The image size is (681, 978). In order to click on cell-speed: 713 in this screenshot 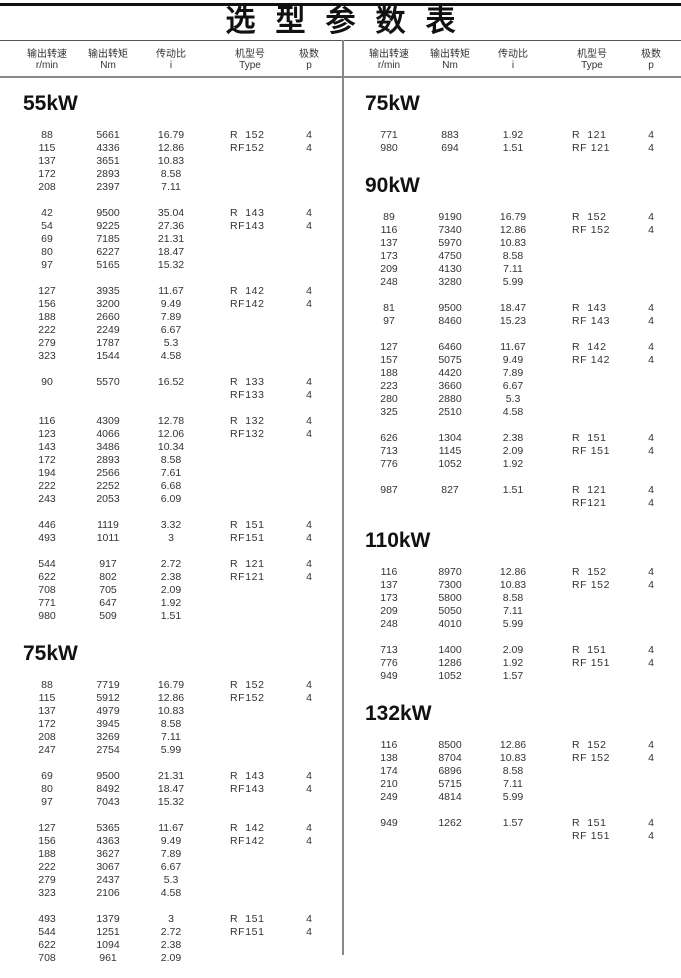, I will do `click(389, 650)`.